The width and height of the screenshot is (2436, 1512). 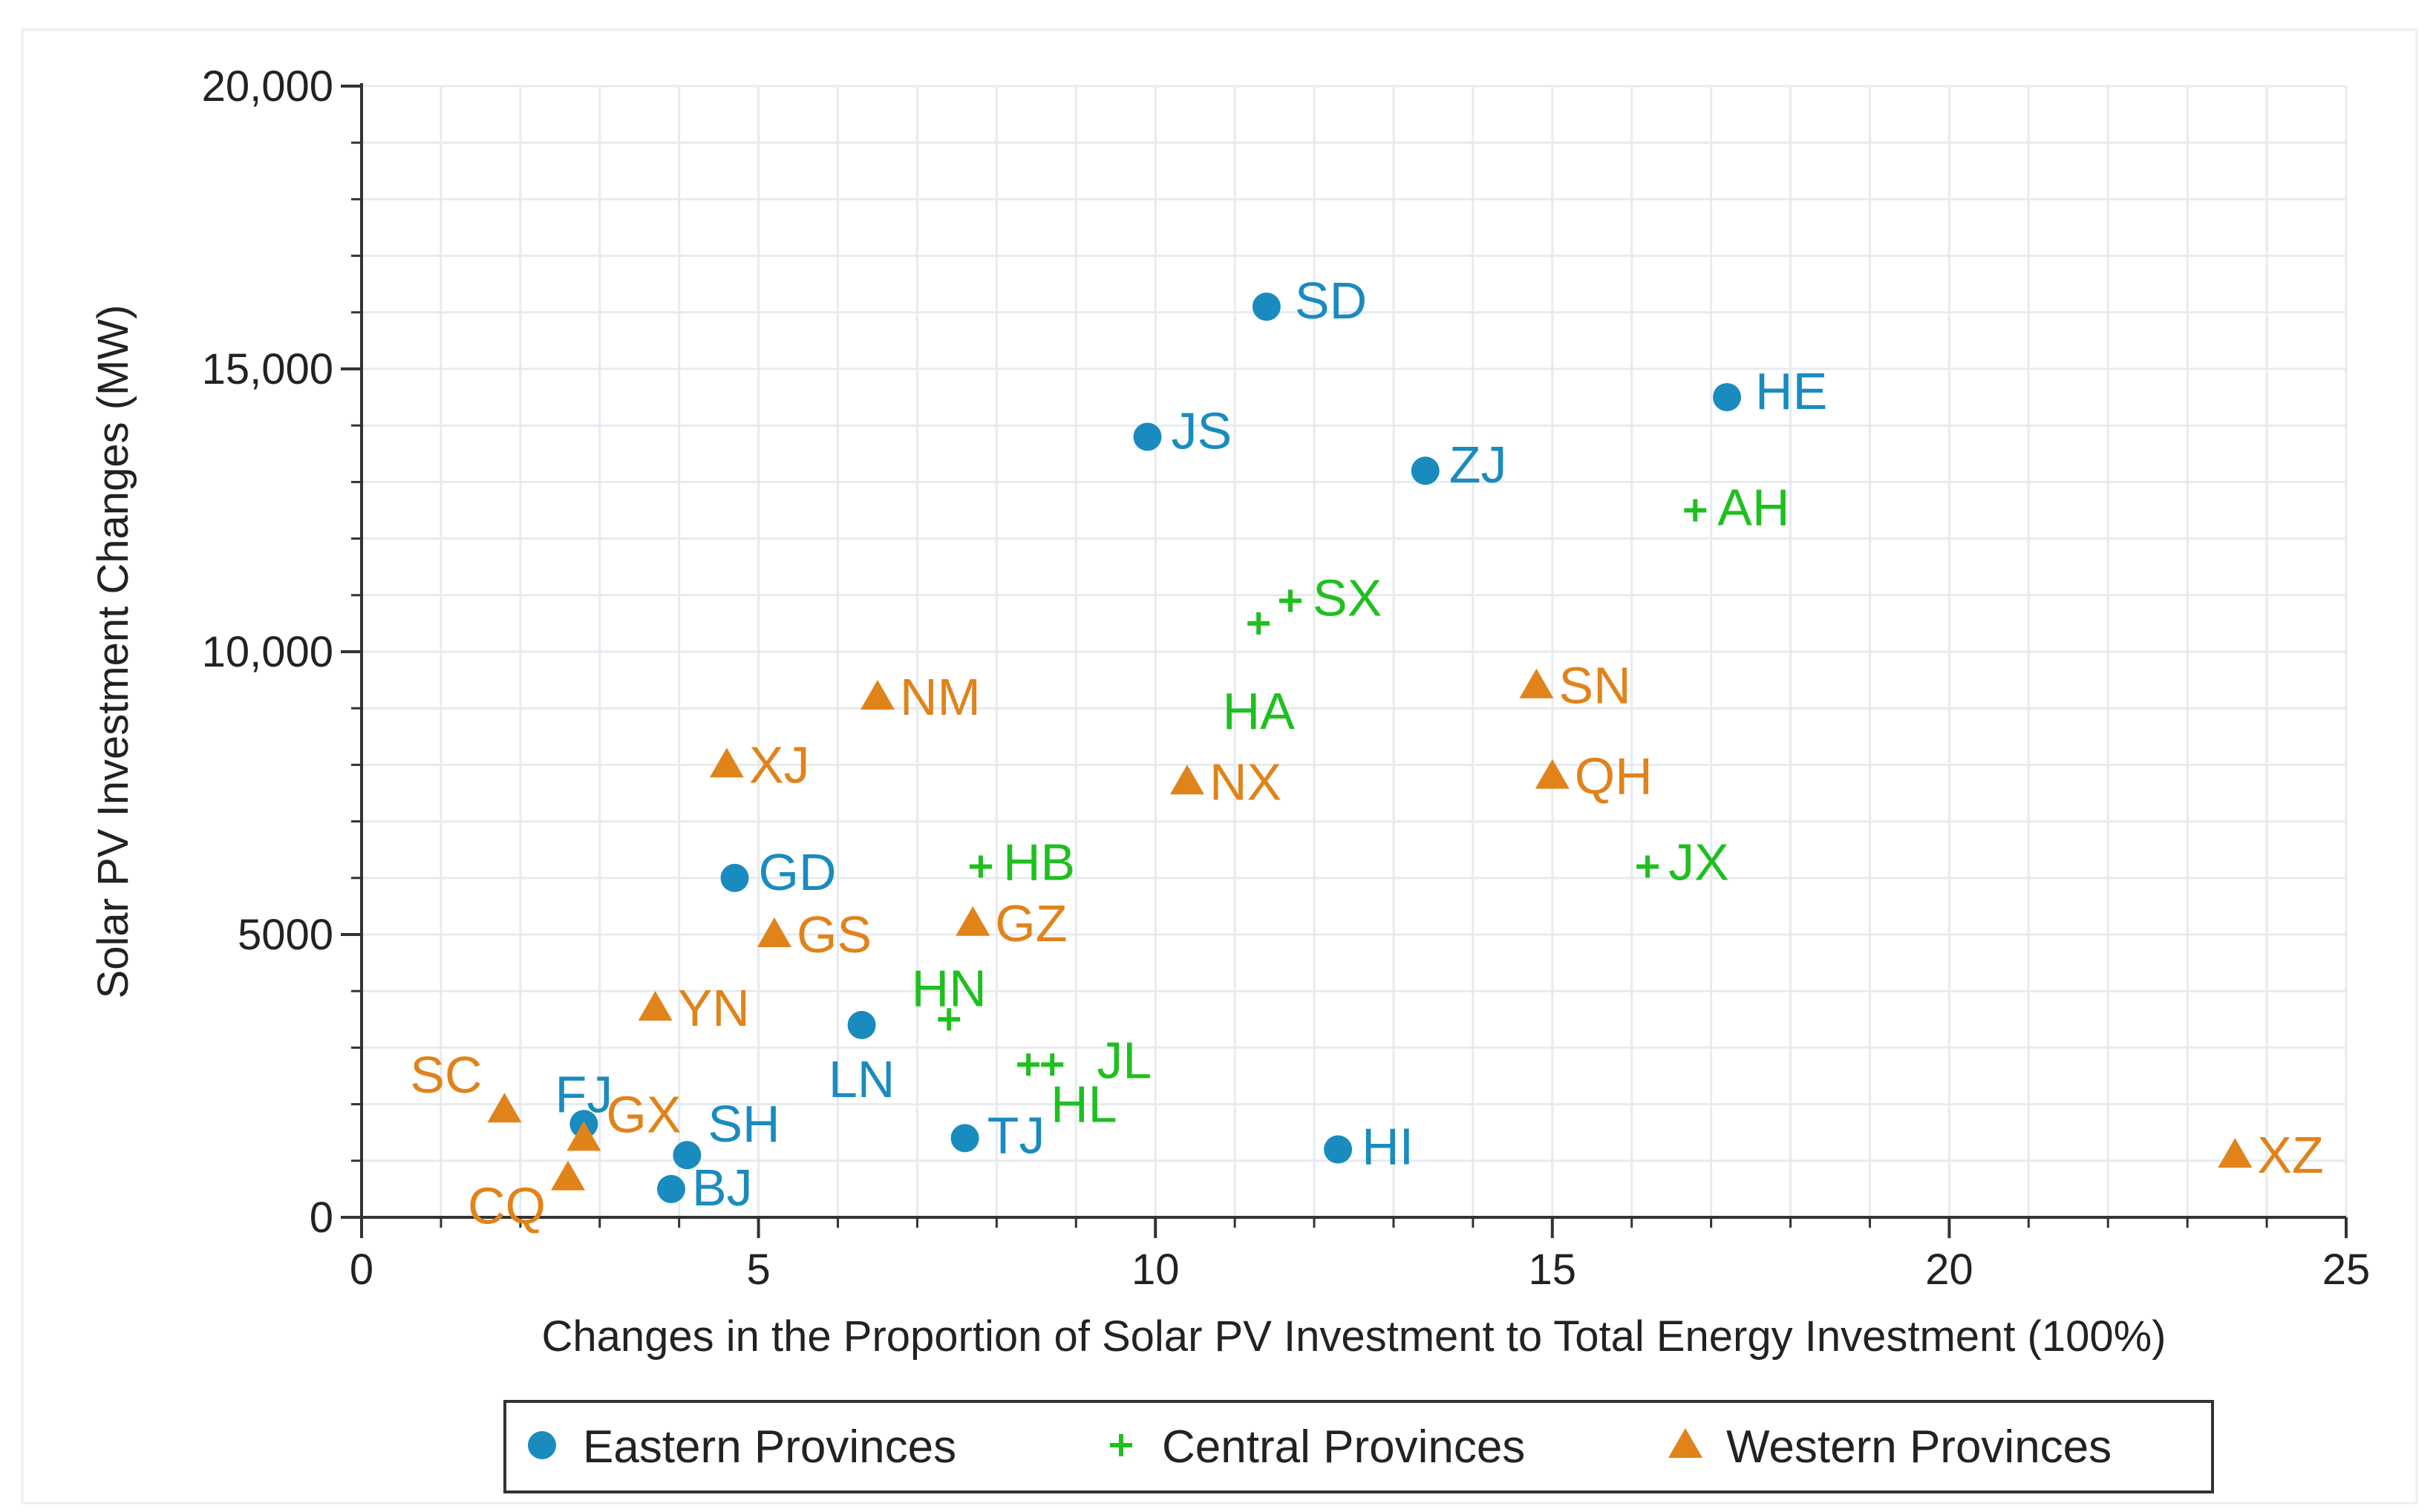 I want to click on point-label-fj: FJ, so click(x=584, y=1094).